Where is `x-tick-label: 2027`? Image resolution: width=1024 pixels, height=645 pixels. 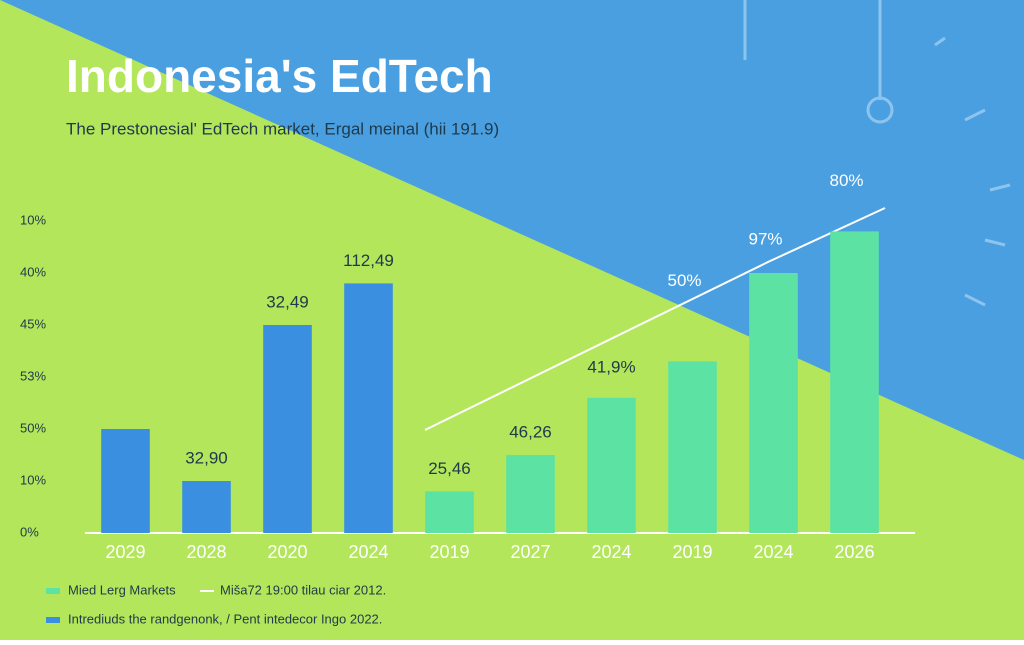
x-tick-label: 2027 is located at coordinates (530, 552).